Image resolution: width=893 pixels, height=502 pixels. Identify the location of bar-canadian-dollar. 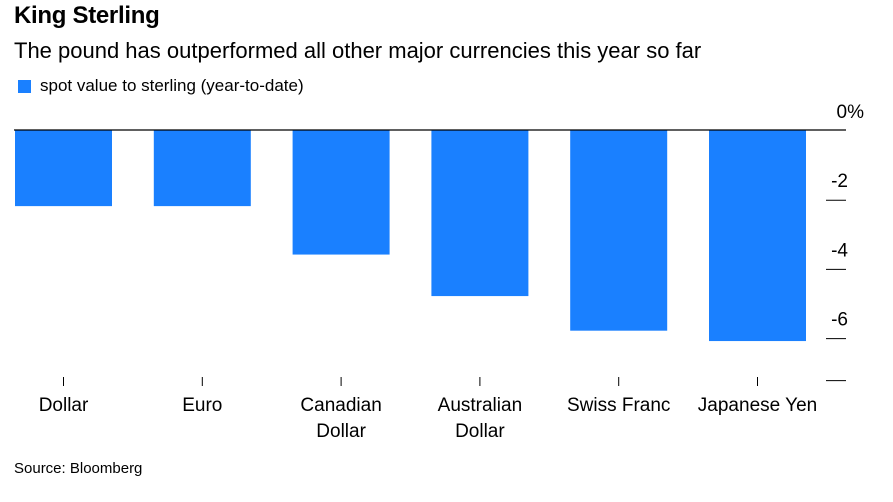
(341, 192).